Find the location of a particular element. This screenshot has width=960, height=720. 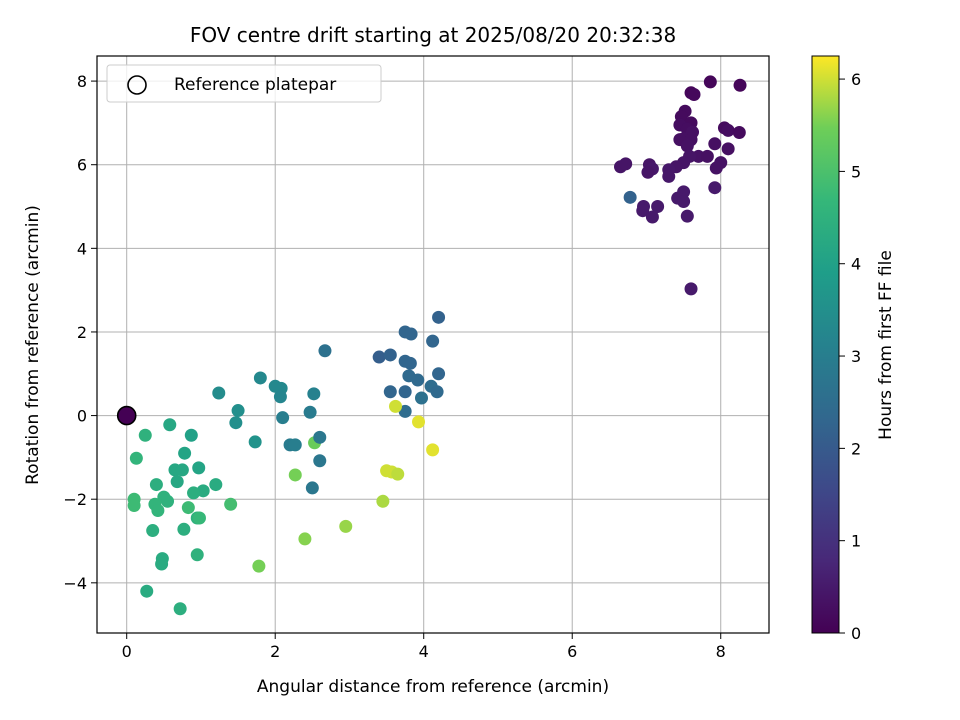

y-tick-label: 8 is located at coordinates (82, 81).